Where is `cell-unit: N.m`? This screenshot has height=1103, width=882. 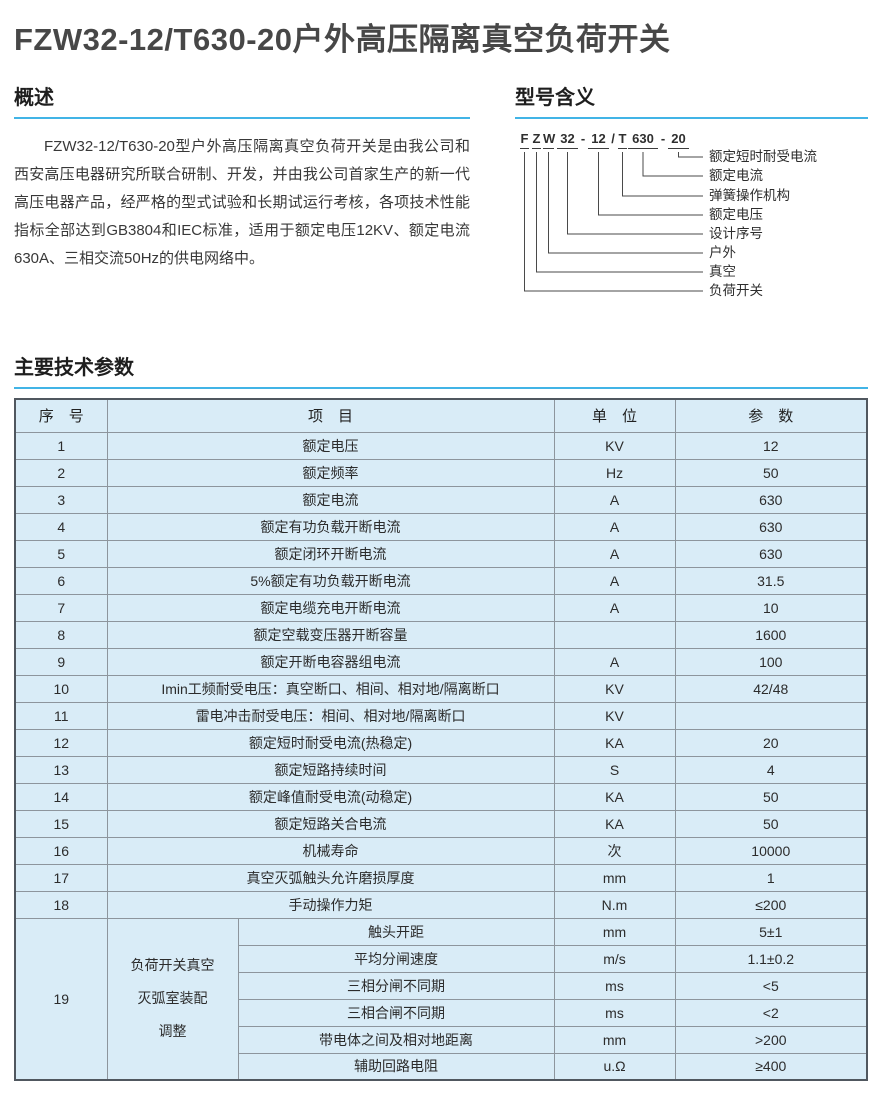 cell-unit: N.m is located at coordinates (614, 904).